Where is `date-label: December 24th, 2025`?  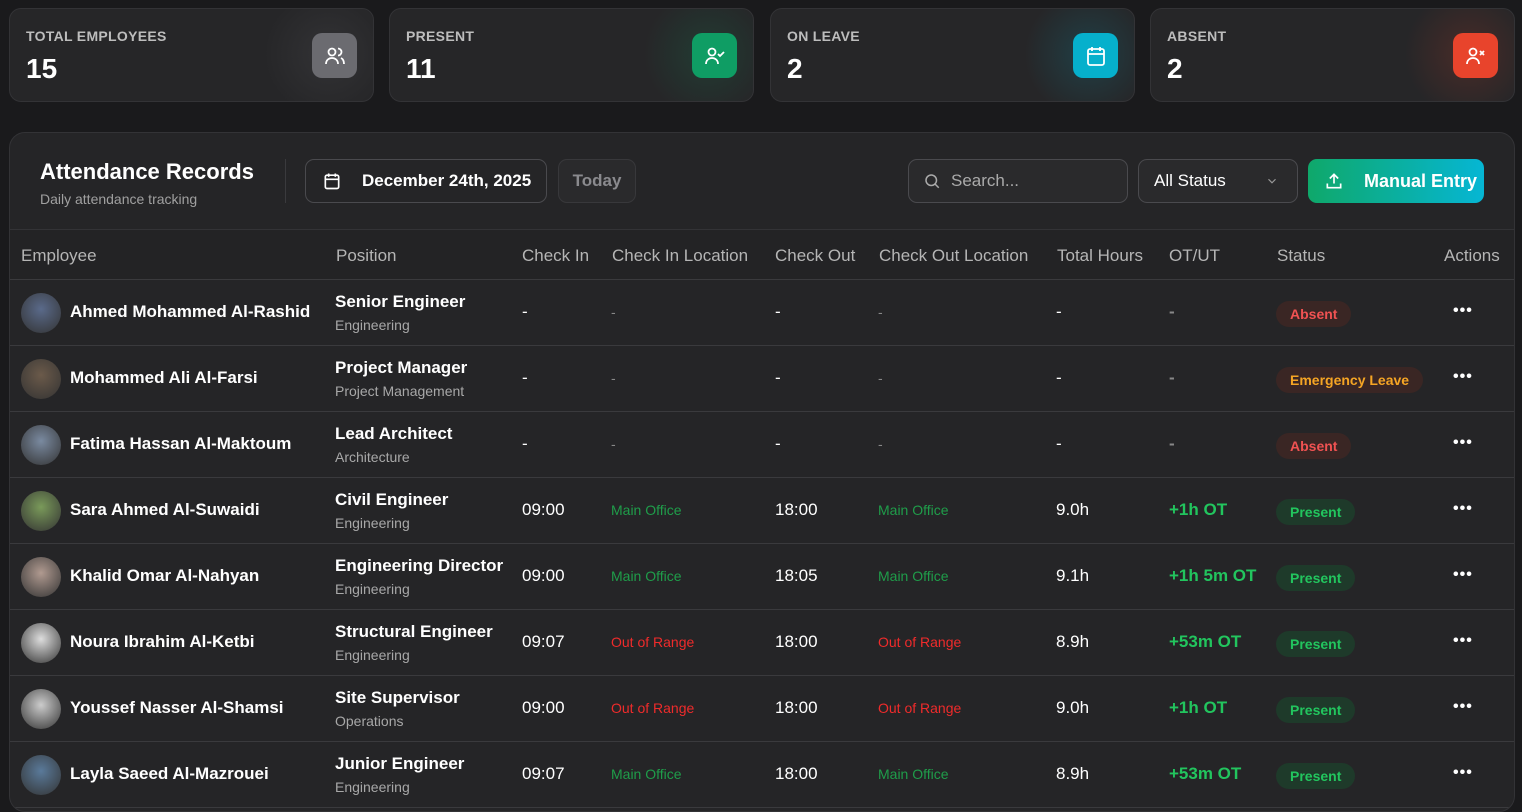 date-label: December 24th, 2025 is located at coordinates (447, 180).